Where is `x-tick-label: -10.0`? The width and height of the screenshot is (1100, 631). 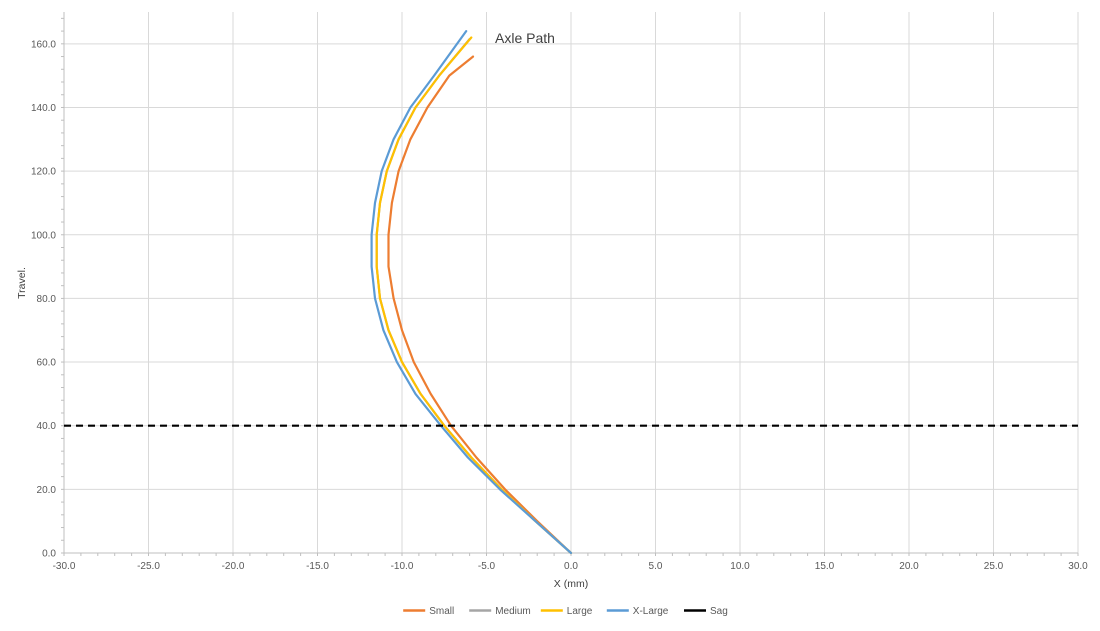 x-tick-label: -10.0 is located at coordinates (402, 566).